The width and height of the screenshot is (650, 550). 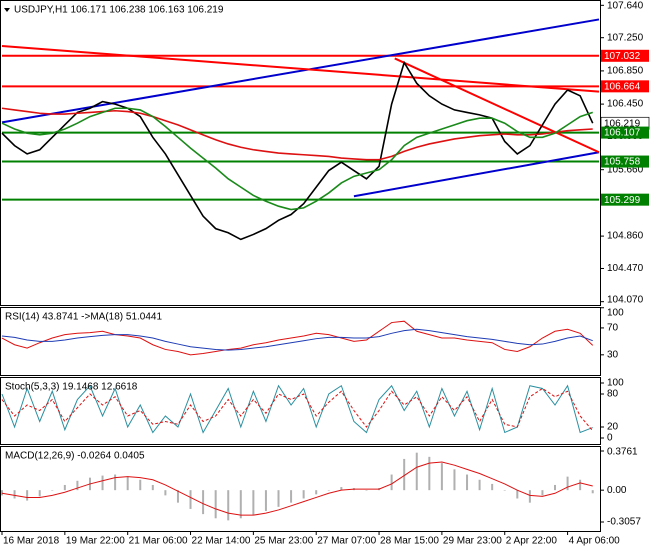 What do you see at coordinates (221, 541) in the screenshot?
I see `x-tick-label: 22 Mar 14:00` at bounding box center [221, 541].